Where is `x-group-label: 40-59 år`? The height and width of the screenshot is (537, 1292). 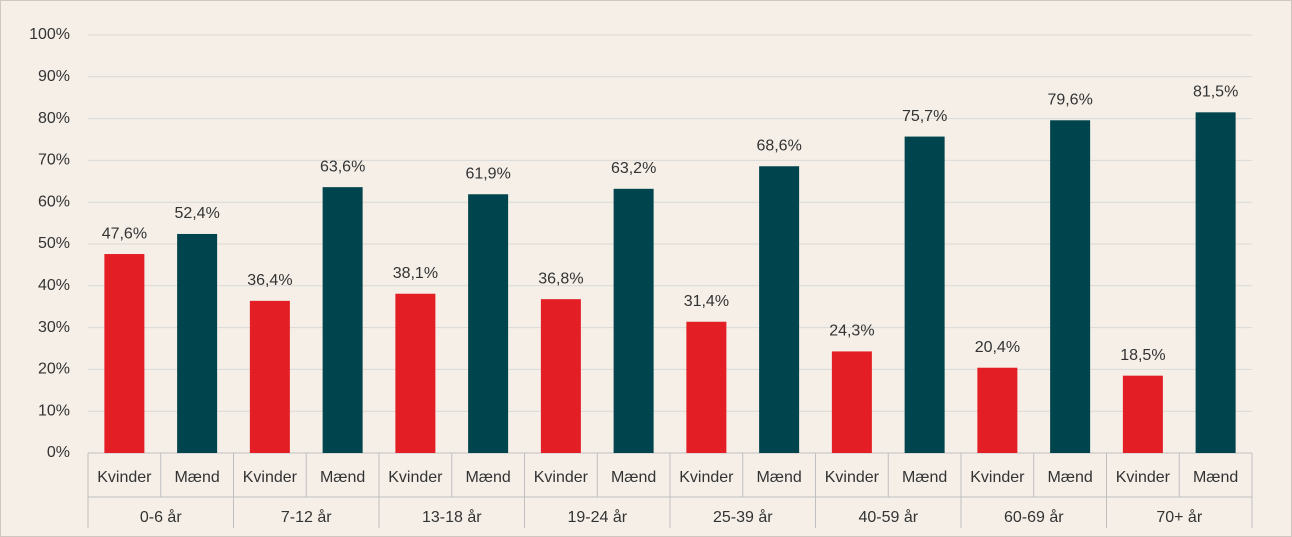
x-group-label: 40-59 år is located at coordinates (888, 517).